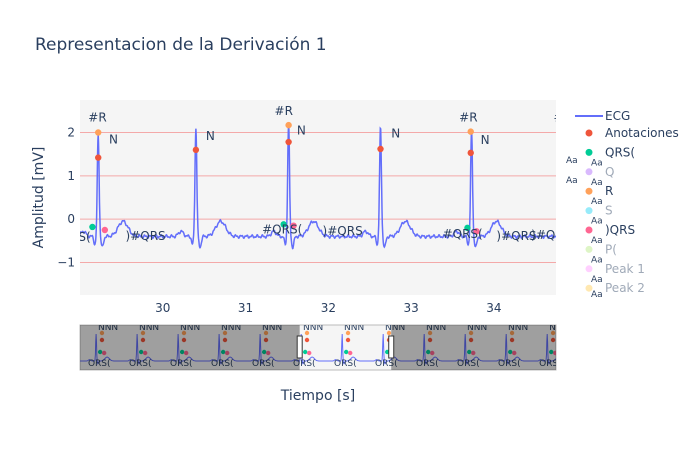 This screenshot has width=700, height=450. I want to click on legend-aa-2: Aa, so click(597, 183).